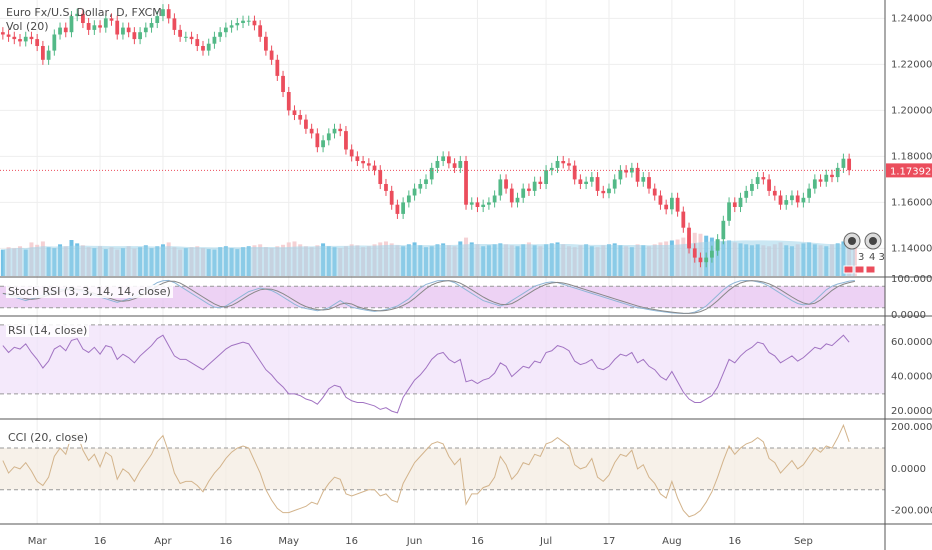 Image resolution: width=932 pixels, height=550 pixels. Describe the element at coordinates (911, 342) in the screenshot. I see `rsi-tick-label: 60.0000` at that location.